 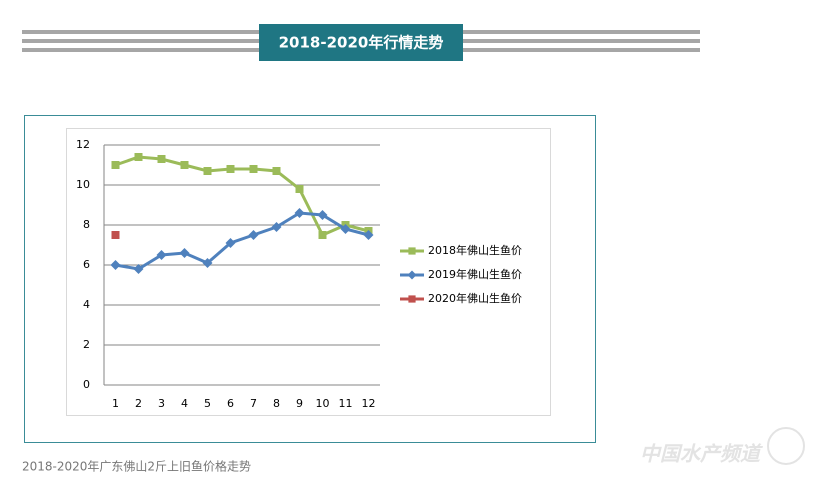 What do you see at coordinates (323, 403) in the screenshot?
I see `x-tick-label: 10` at bounding box center [323, 403].